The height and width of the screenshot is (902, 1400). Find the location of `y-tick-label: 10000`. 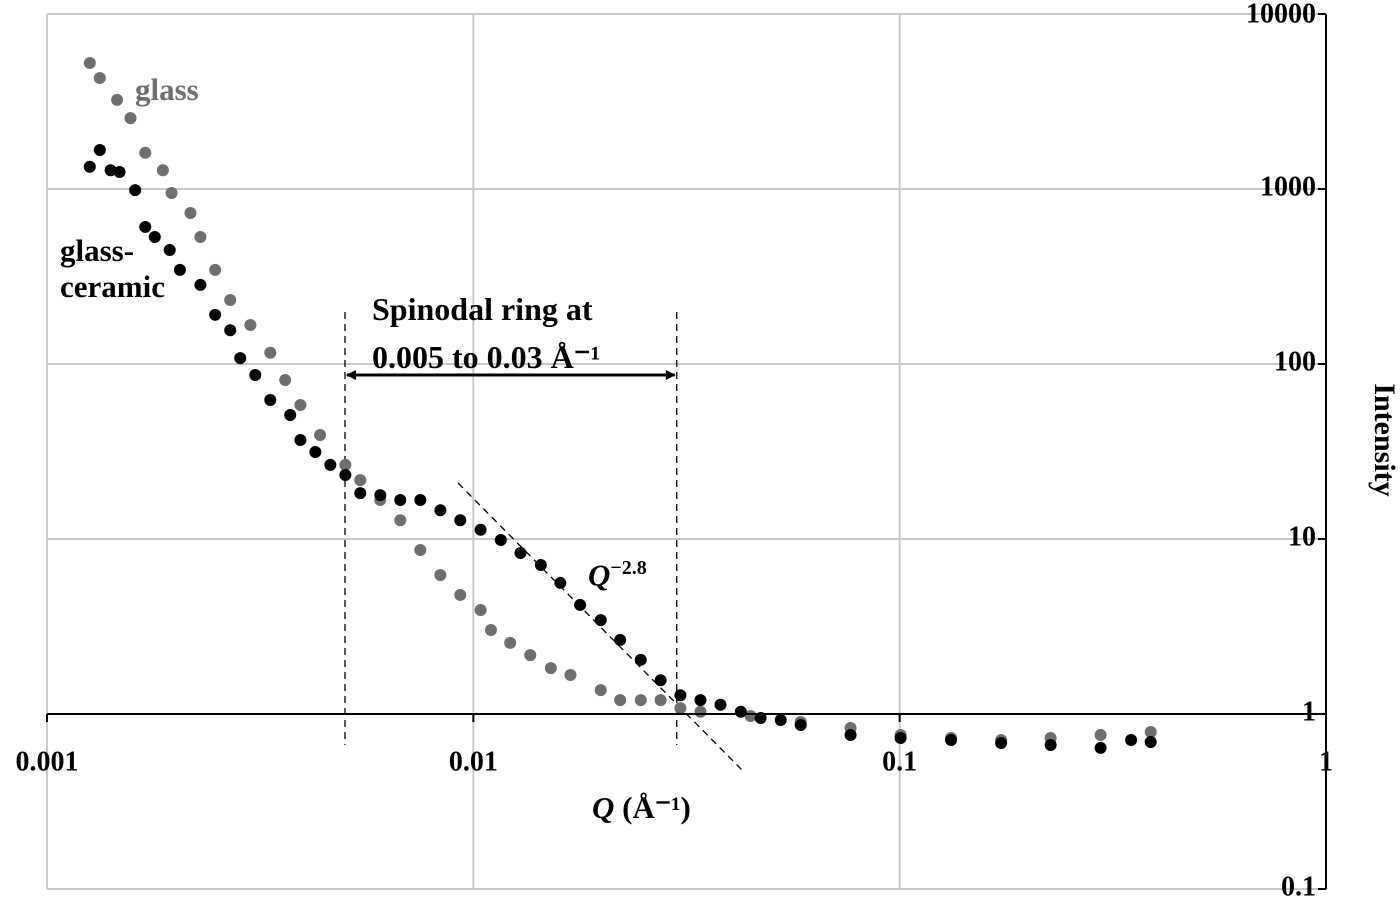

y-tick-label: 10000 is located at coordinates (1281, 14).